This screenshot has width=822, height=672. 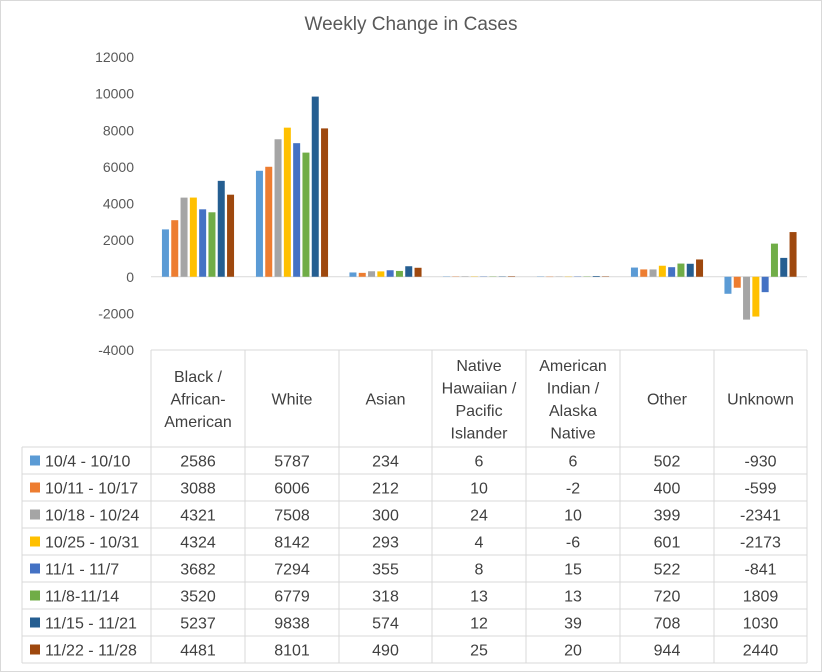 I want to click on data-label: 3088, so click(x=198, y=489).